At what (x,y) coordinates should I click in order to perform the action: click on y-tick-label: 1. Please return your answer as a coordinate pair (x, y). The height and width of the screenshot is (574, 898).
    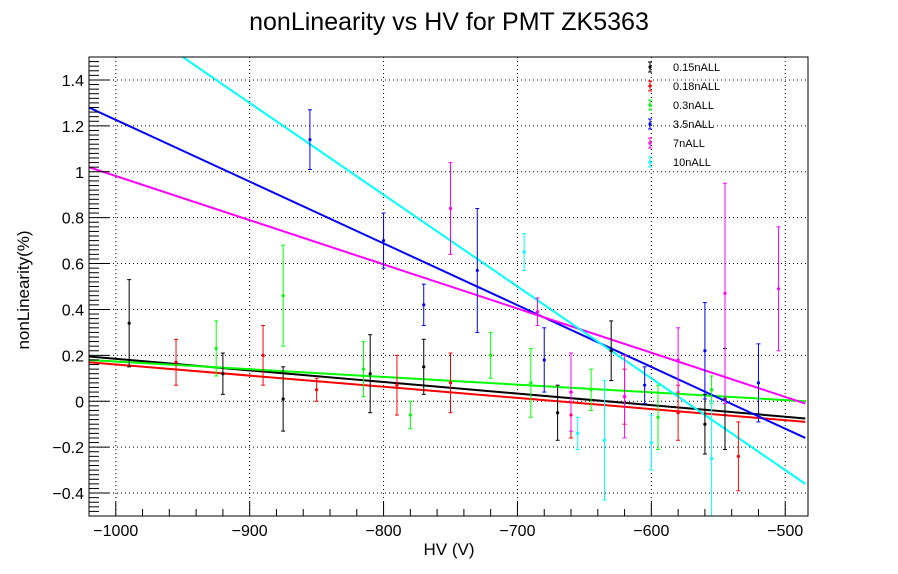
    Looking at the image, I should click on (79, 173).